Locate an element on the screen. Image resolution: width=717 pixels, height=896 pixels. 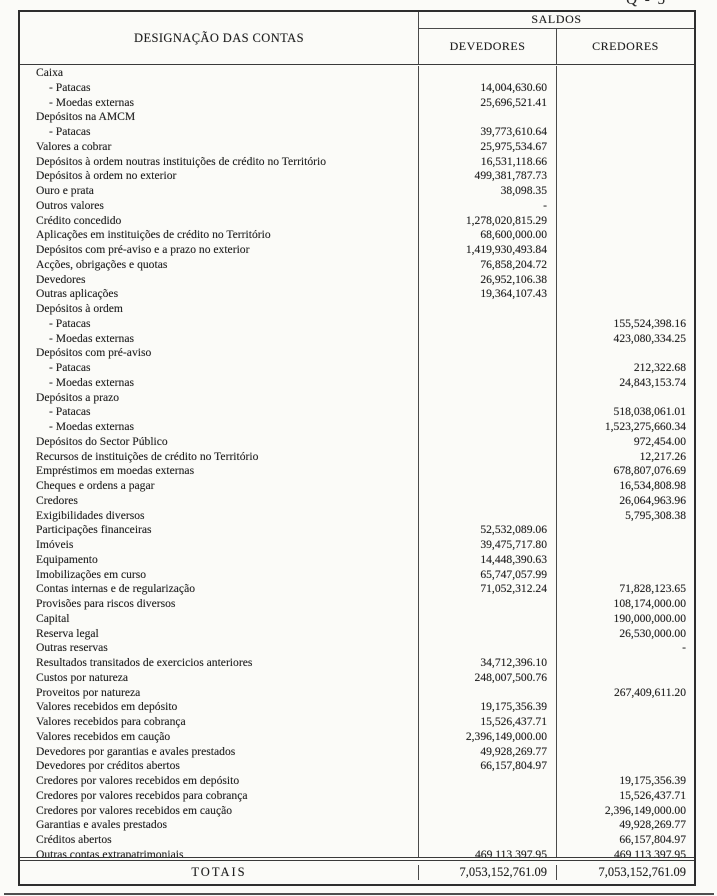
credores-value: 26,064,963.96 is located at coordinates (652, 500).